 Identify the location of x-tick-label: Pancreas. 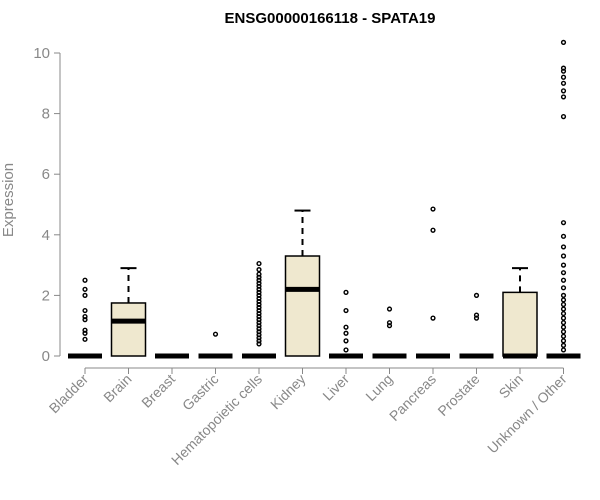
(412, 397).